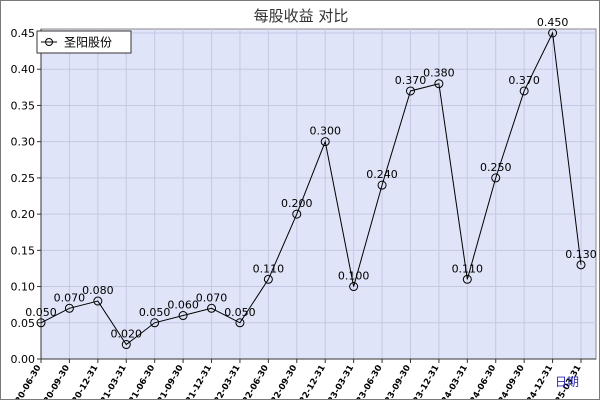  What do you see at coordinates (23, 33) in the screenshot?
I see `y-tick-label: 0.45` at bounding box center [23, 33].